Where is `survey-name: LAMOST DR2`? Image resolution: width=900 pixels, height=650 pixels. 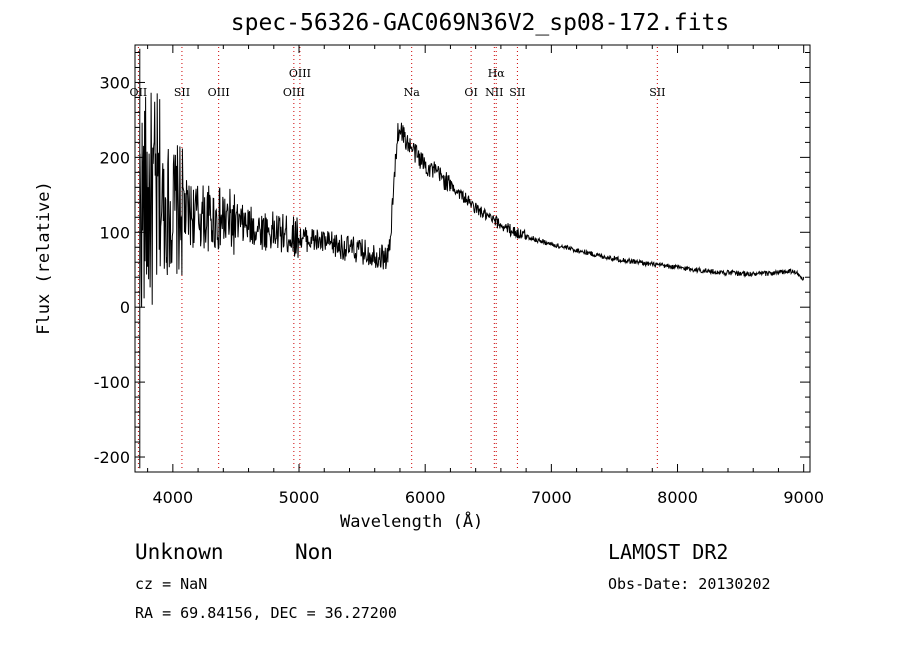 survey-name: LAMOST DR2 is located at coordinates (668, 552).